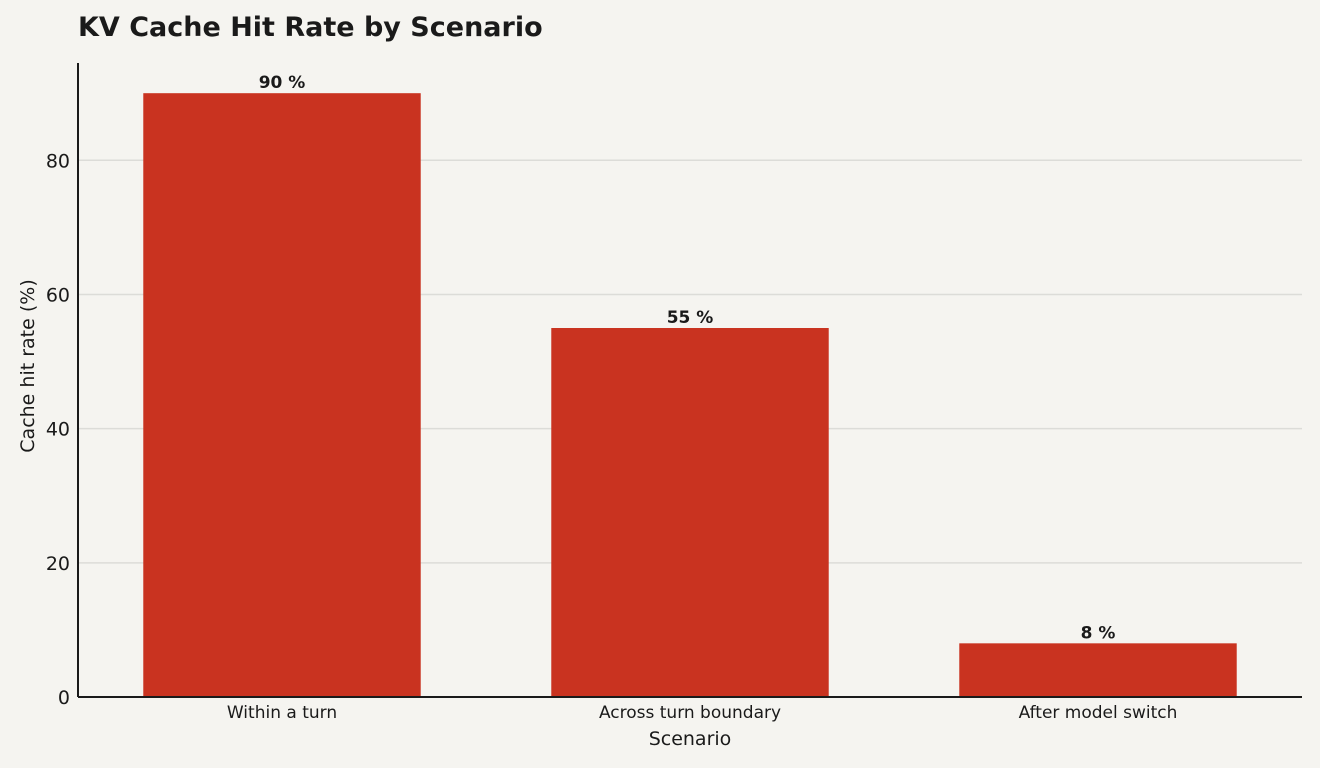 The height and width of the screenshot is (768, 1320). What do you see at coordinates (58, 295) in the screenshot?
I see `y-tick-label: 60` at bounding box center [58, 295].